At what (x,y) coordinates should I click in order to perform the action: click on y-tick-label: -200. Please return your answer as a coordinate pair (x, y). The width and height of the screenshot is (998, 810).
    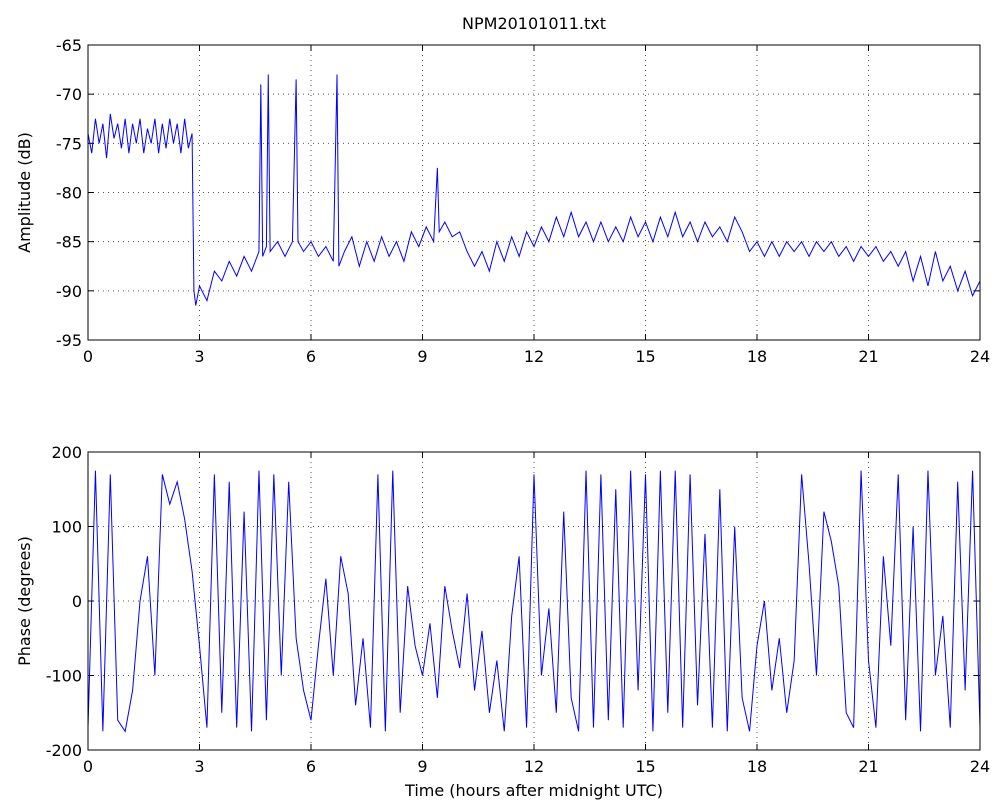
    Looking at the image, I should click on (64, 750).